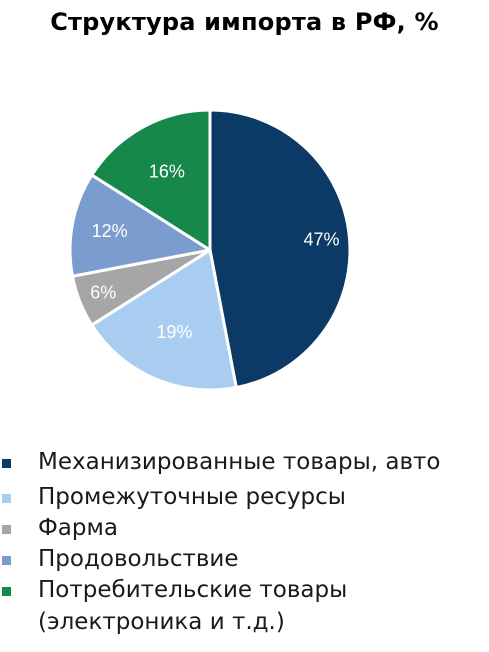 The image size is (489, 652). What do you see at coordinates (140, 225) in the screenshot?
I see `pie-slice-food` at bounding box center [140, 225].